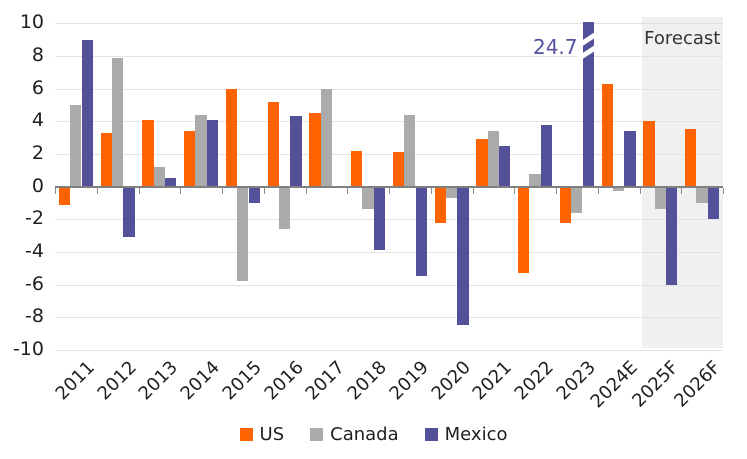 The width and height of the screenshot is (747, 459). Describe the element at coordinates (364, 434) in the screenshot. I see `legend-label-canada: Canada` at that location.